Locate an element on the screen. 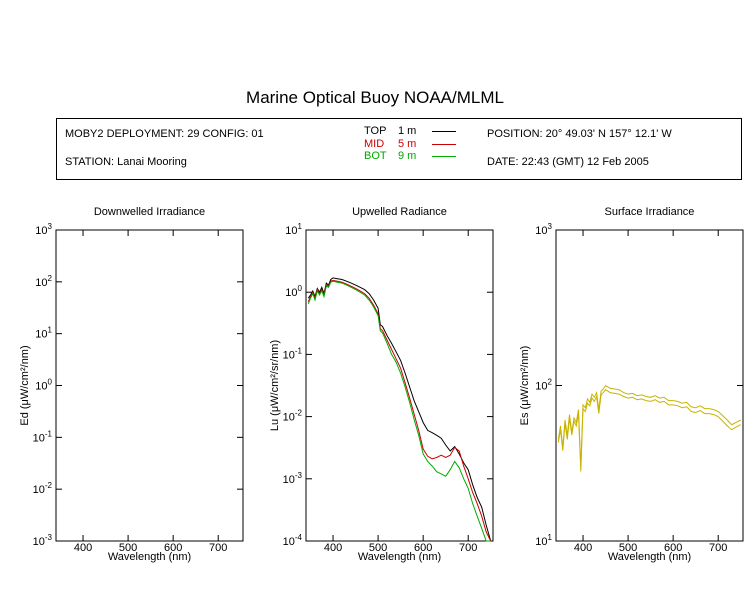 This screenshot has width=750, height=600. legend-label: MID is located at coordinates (374, 144).